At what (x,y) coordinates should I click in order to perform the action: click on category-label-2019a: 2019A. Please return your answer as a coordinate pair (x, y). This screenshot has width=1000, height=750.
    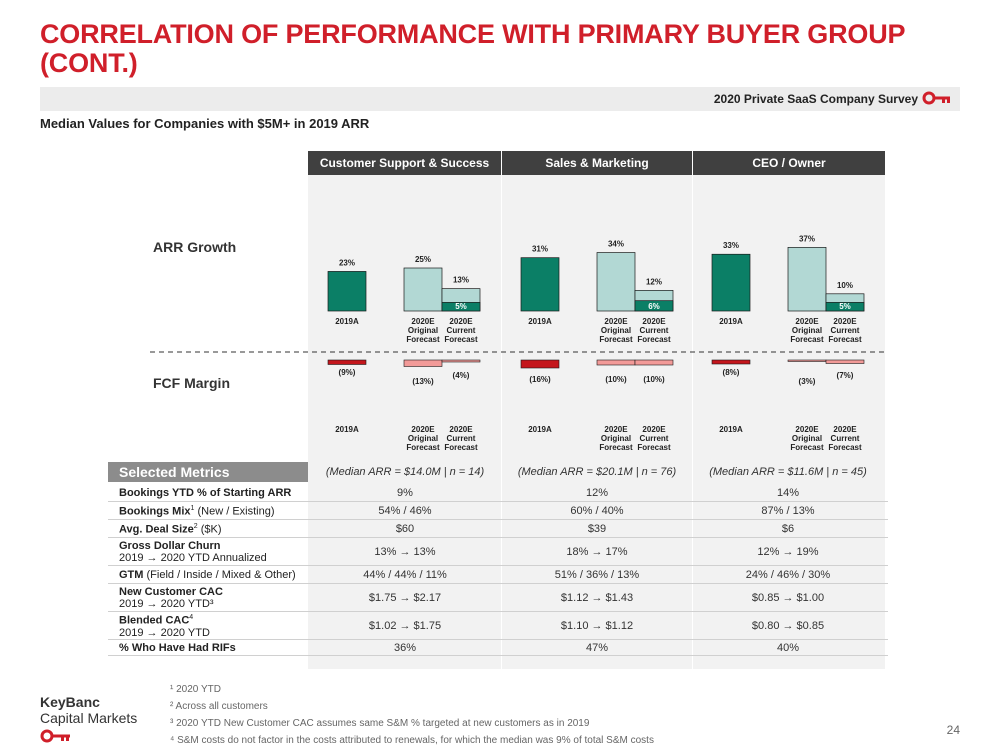
    Looking at the image, I should click on (731, 321).